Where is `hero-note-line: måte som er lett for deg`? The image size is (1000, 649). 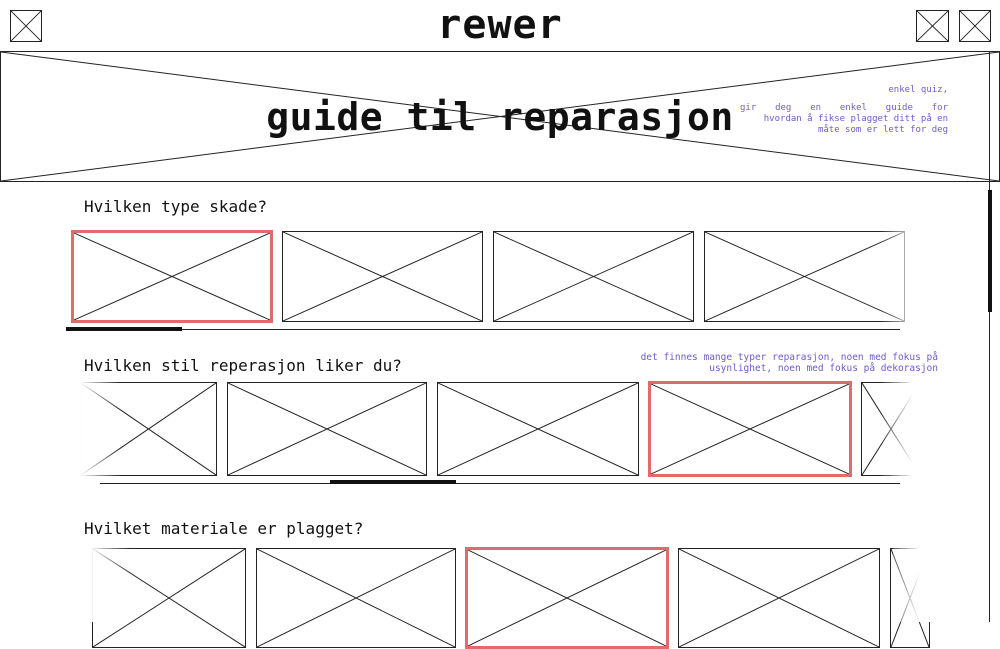
hero-note-line: måte som er lett for deg is located at coordinates (882, 130).